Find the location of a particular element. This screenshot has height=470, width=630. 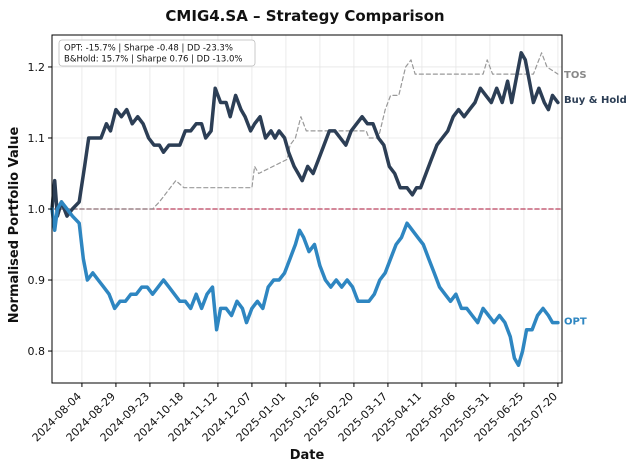

y-tick-label: 0.8 is located at coordinates (37, 351).